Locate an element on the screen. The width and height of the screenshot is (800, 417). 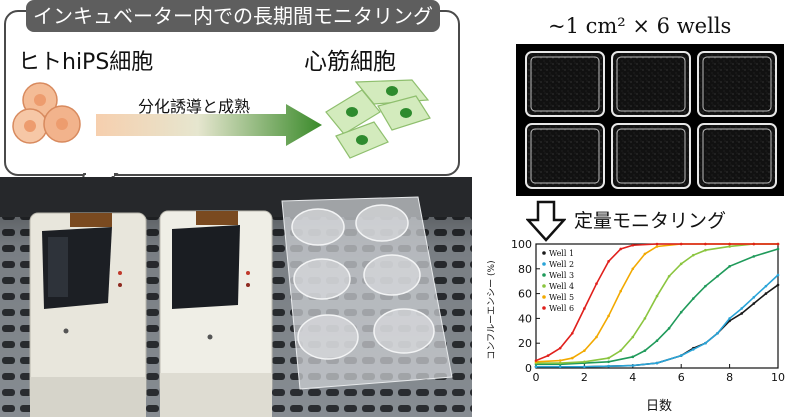
x-tick-label: 8 is located at coordinates (729, 377).